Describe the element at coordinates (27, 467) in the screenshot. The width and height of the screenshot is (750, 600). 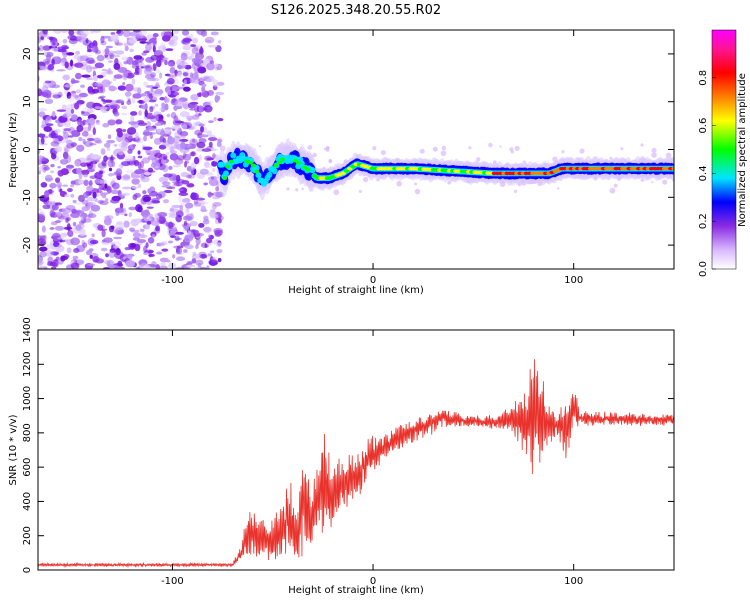
I see `snr-ytick-label: 600` at that location.